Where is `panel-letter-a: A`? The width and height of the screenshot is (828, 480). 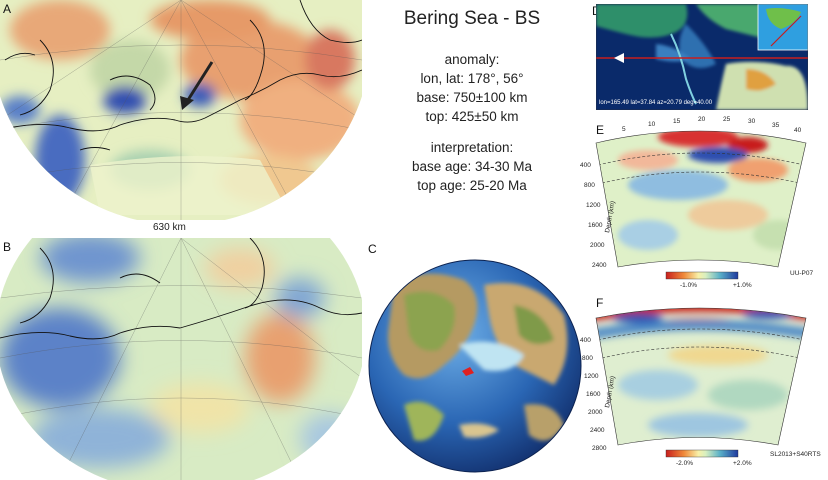
panel-letter-a: A is located at coordinates (7, 9).